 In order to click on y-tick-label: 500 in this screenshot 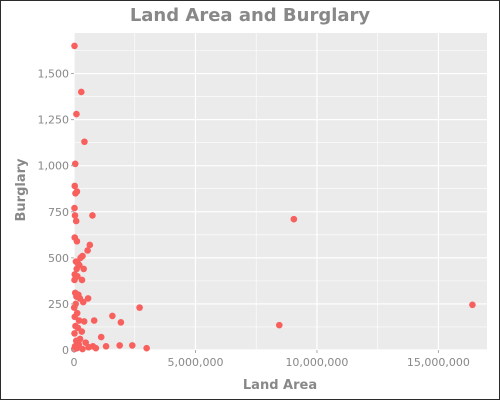, I will do `click(58, 258)`.